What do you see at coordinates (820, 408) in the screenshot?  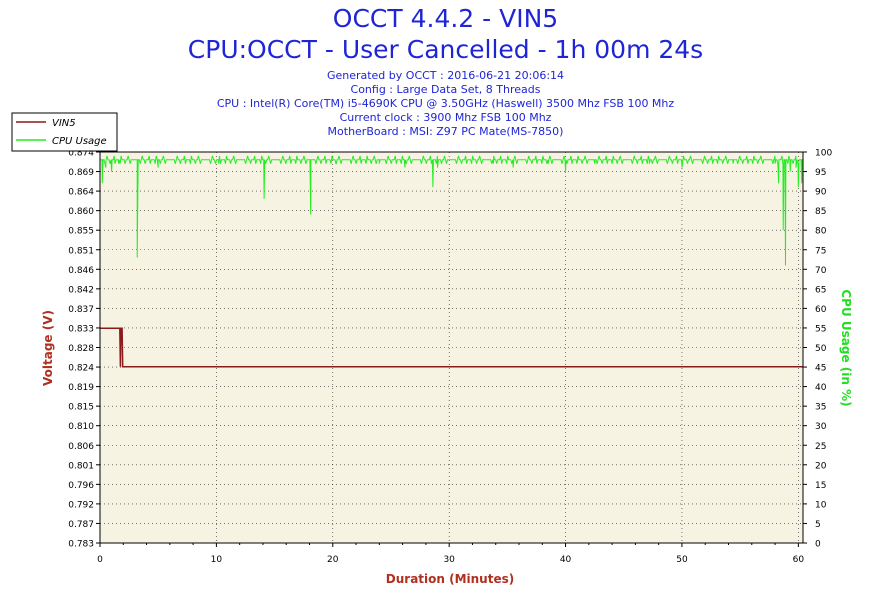 I see `y2-tick-label: 35` at bounding box center [820, 408].